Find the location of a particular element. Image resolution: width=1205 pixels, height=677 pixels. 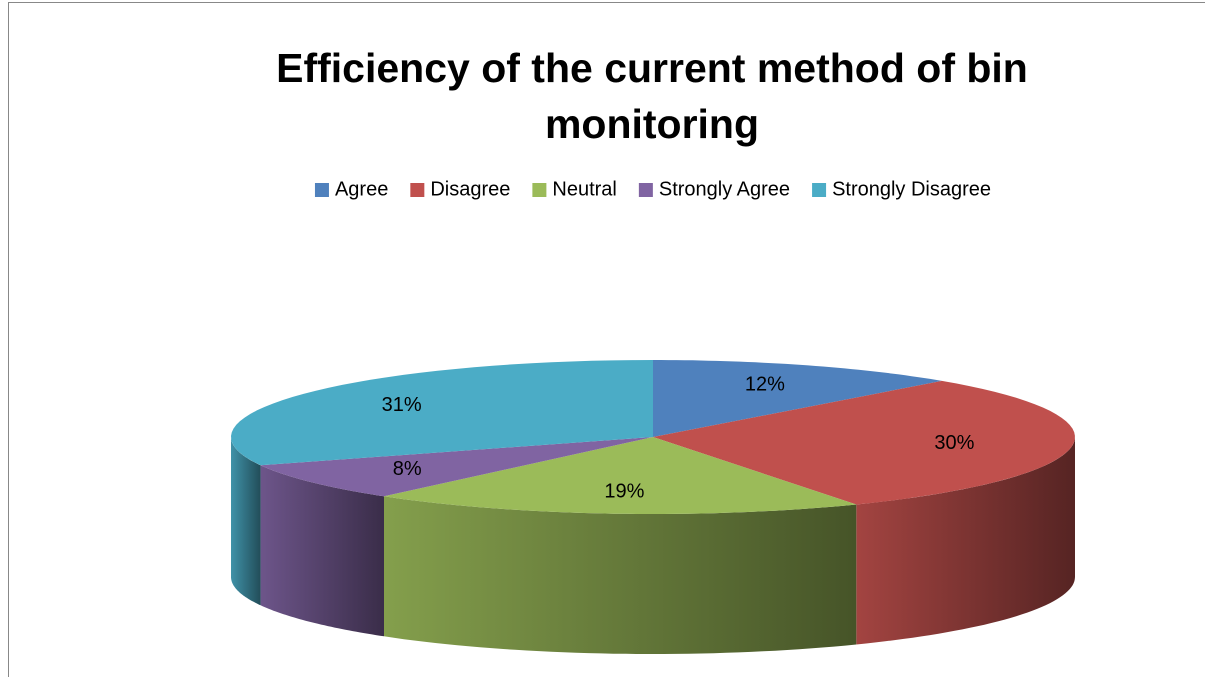

legend-label: Neutral is located at coordinates (584, 189).